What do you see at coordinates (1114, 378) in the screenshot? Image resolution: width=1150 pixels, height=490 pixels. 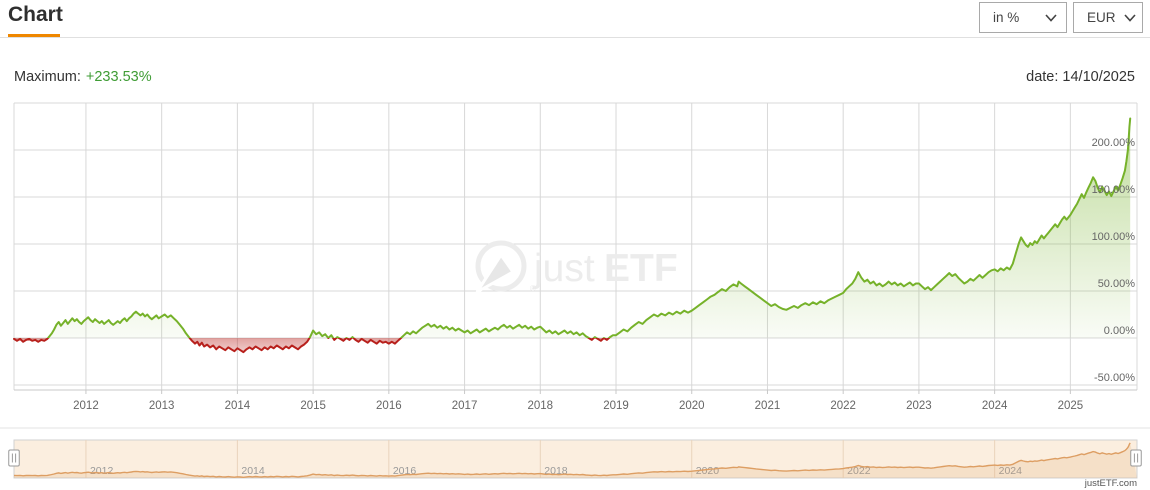 I see `svg-text: -50.00%` at bounding box center [1114, 378].